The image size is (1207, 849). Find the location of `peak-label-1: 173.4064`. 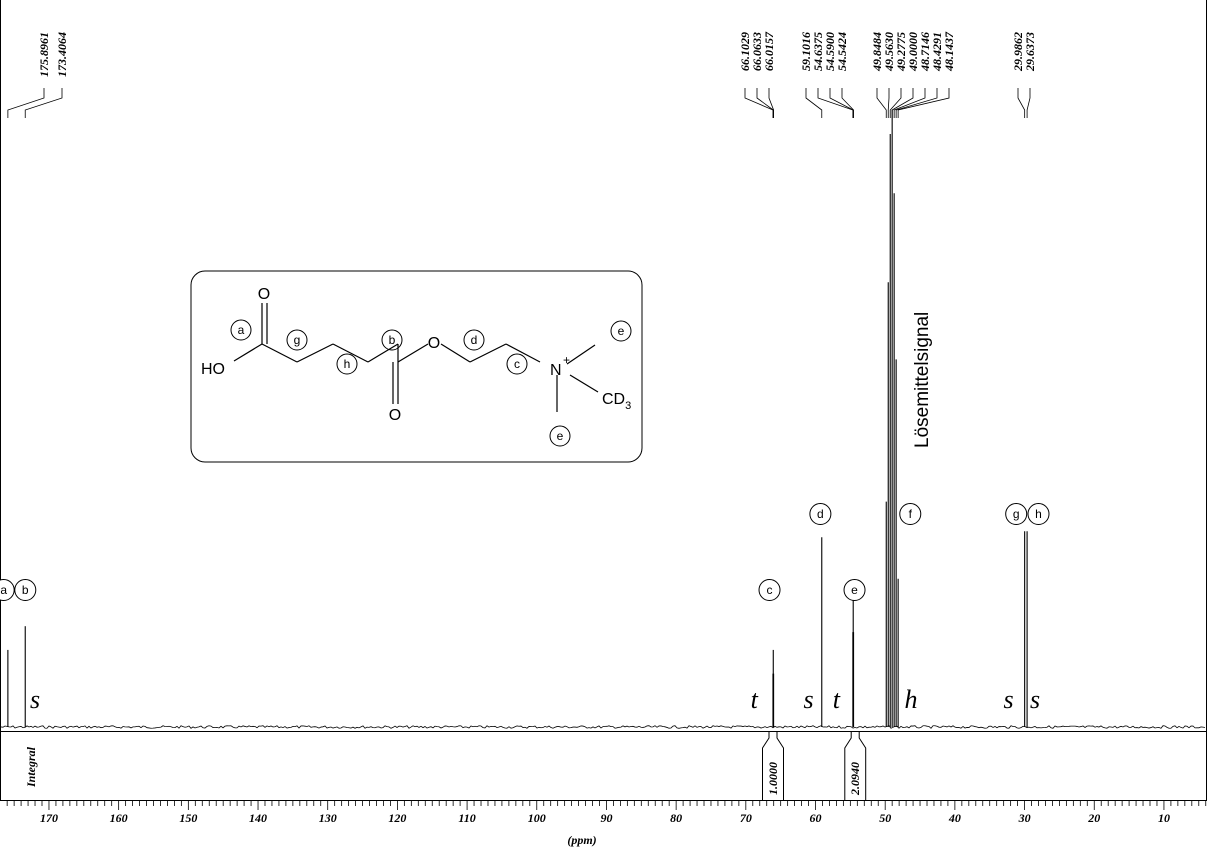

peak-label-1: 173.4064 is located at coordinates (62, 54).